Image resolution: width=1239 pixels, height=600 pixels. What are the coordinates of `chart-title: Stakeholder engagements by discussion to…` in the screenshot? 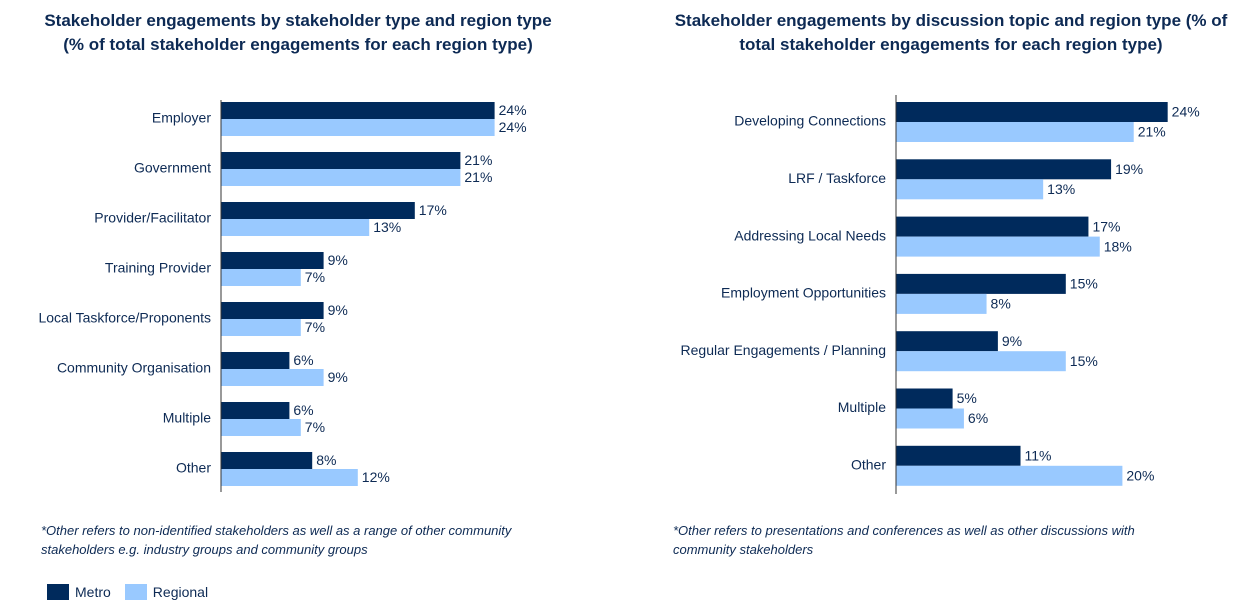 It's located at (951, 32).